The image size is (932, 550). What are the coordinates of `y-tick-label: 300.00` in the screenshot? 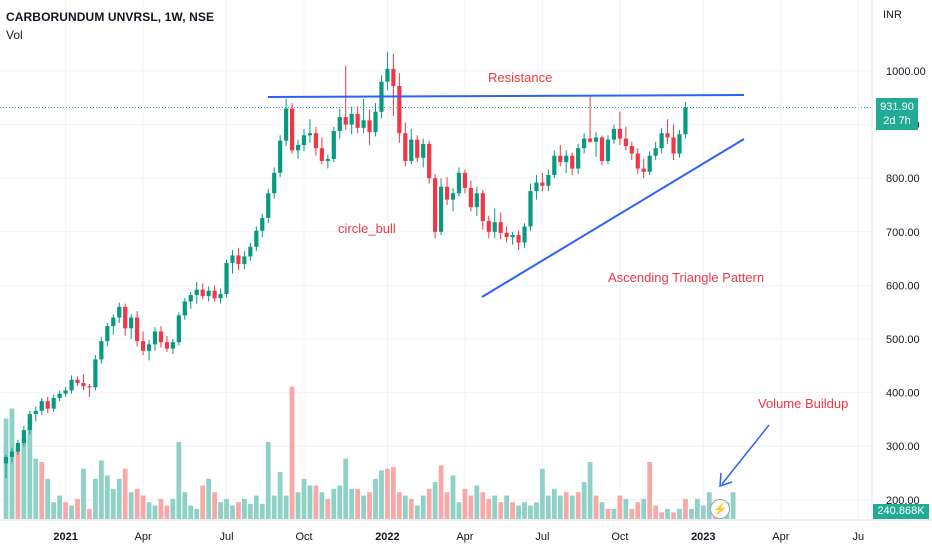 It's located at (903, 447).